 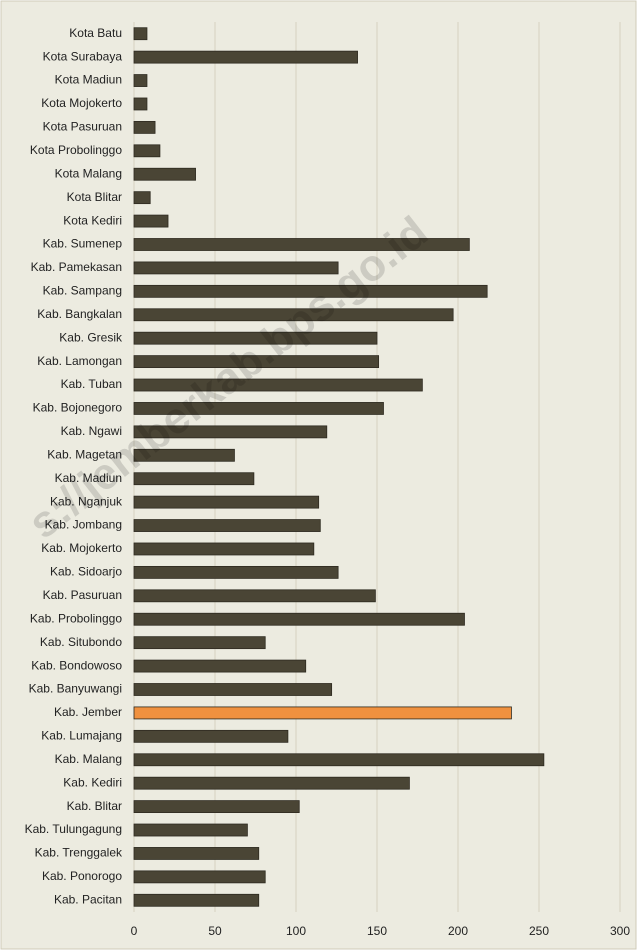 I want to click on y-tick-label: Kota Blitar, so click(x=94, y=197).